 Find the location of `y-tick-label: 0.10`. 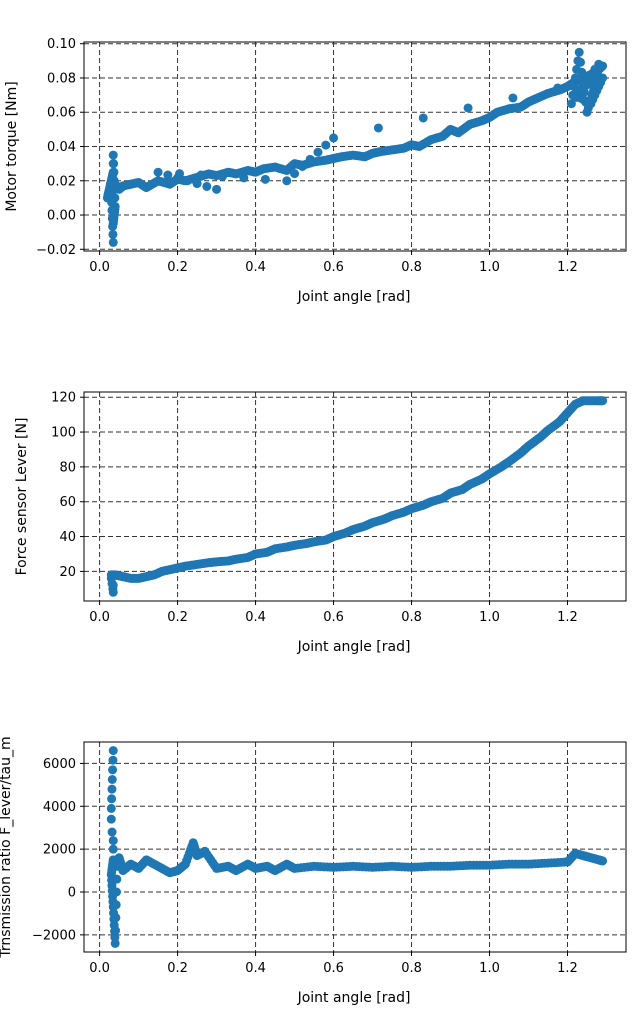

y-tick-label: 0.10 is located at coordinates (61, 44).